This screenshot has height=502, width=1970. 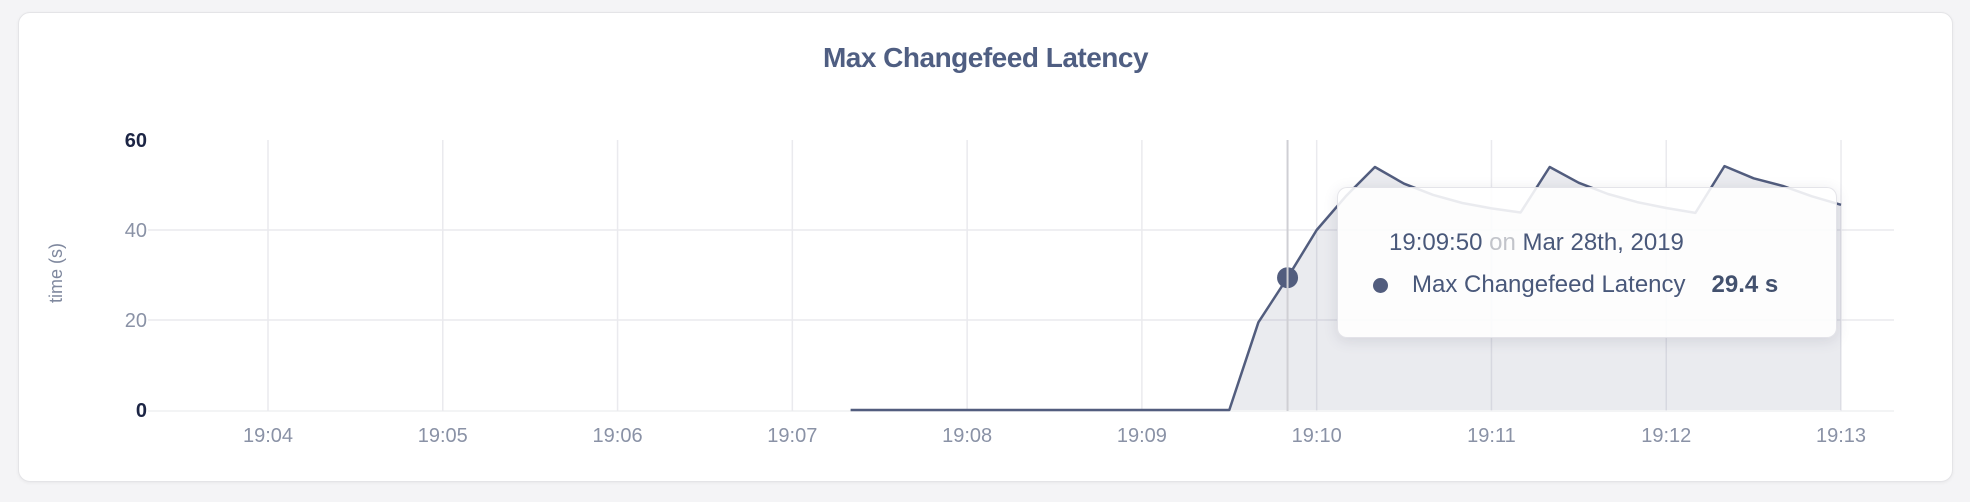 What do you see at coordinates (56, 273) in the screenshot?
I see `y-axis-title: time (s)` at bounding box center [56, 273].